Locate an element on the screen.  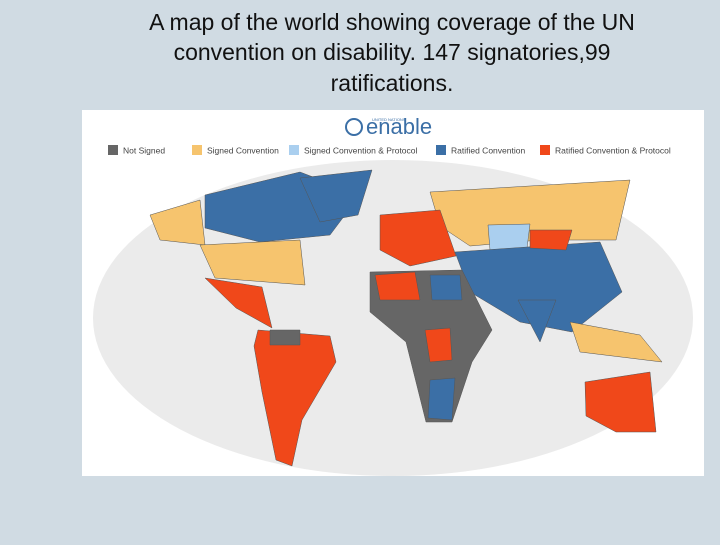
logo-emblem is located at coordinates (354, 127).